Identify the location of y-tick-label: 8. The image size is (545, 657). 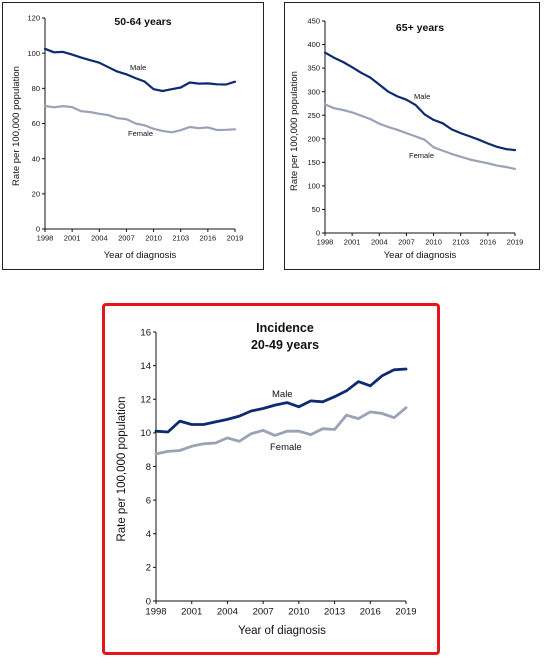
(148, 467).